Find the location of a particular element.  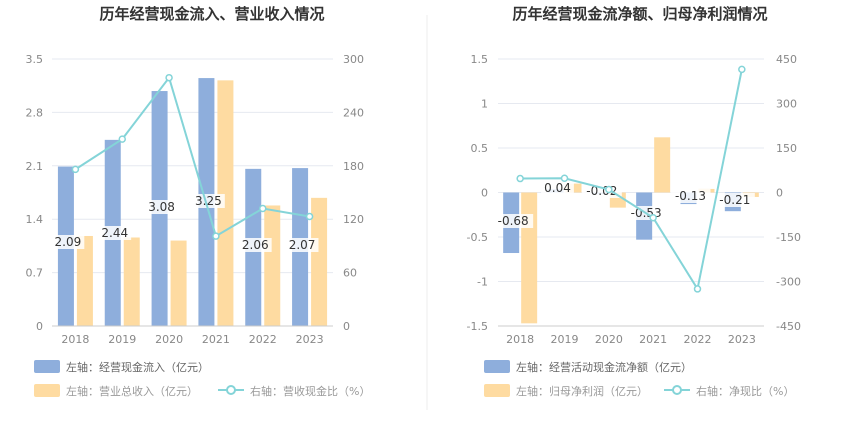

legend-label: 右轴：净现比（%） is located at coordinates (745, 391).